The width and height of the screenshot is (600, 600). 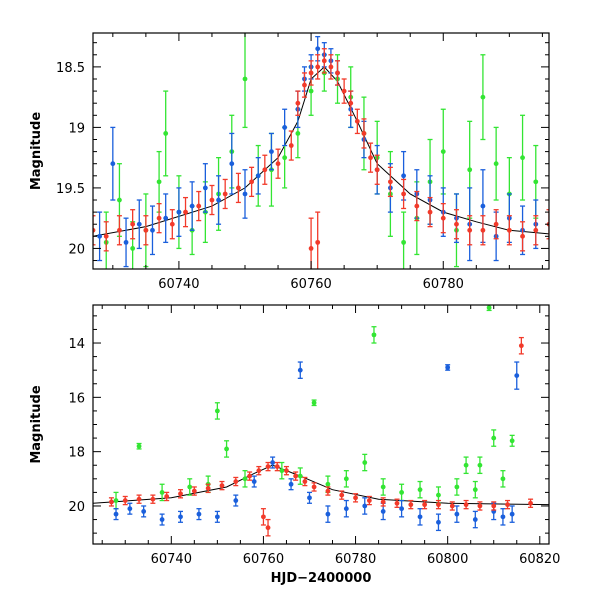 What do you see at coordinates (76, 128) in the screenshot?
I see `y-tick-label: 19` at bounding box center [76, 128].